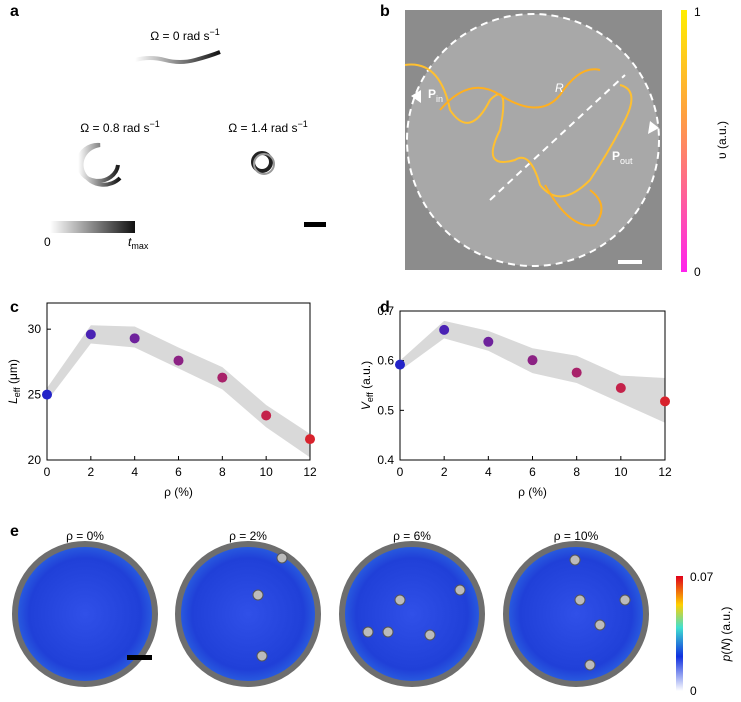 The image size is (741, 702). Describe the element at coordinates (268, 127) in the screenshot. I see `omega-label: Ω = 1.4 rad s−1` at that location.